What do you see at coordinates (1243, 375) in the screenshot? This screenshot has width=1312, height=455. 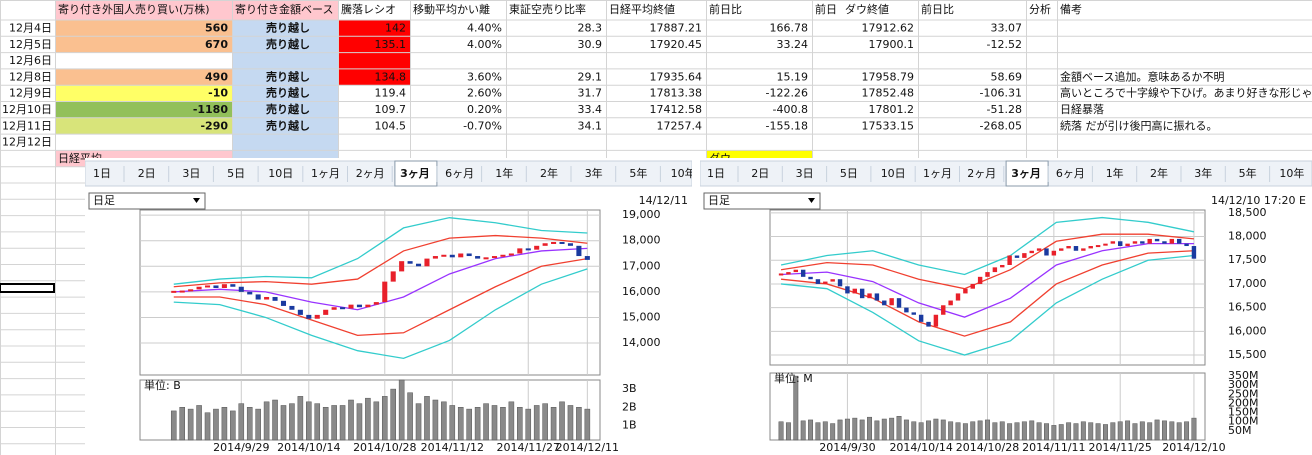 I see `volume-tick-label: 350M` at bounding box center [1243, 375].